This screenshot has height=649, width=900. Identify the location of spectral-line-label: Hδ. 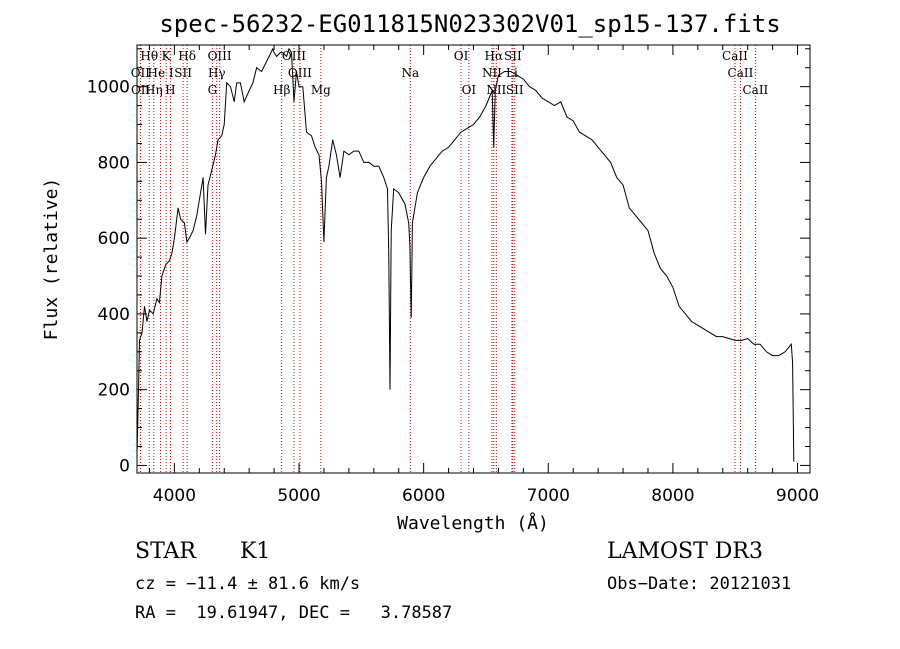
(187, 56).